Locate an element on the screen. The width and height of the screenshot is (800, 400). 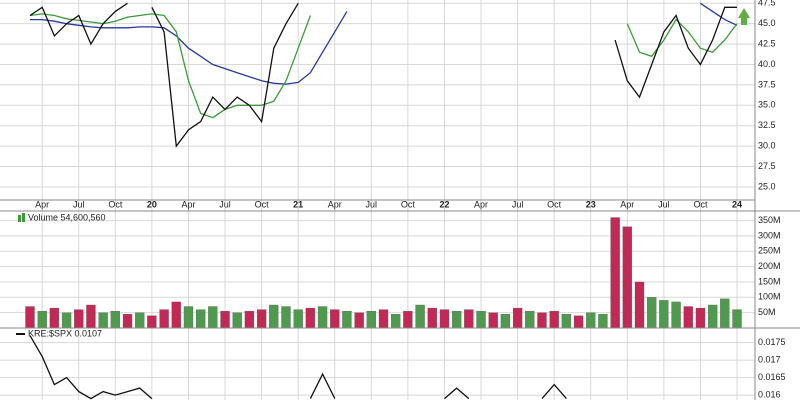
y-tick-label: 35.0 is located at coordinates (767, 105).